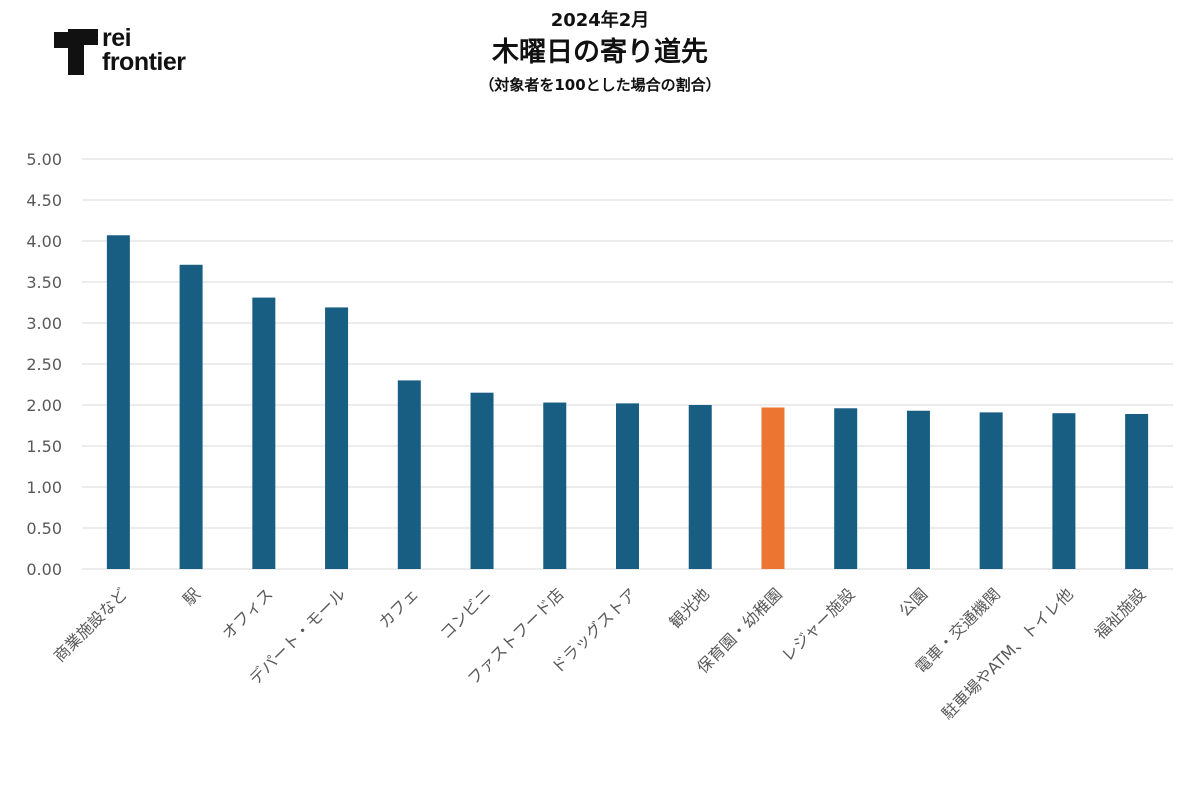  Describe the element at coordinates (44, 487) in the screenshot. I see `y-tick-label: 1.00` at that location.